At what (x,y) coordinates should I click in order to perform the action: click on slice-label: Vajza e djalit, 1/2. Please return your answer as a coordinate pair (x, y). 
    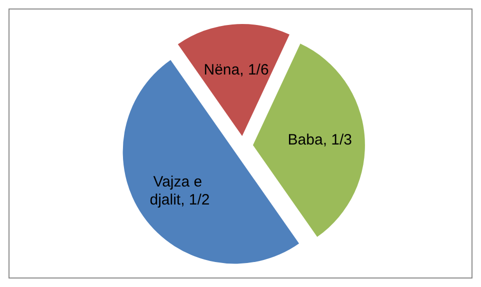
    Looking at the image, I should click on (180, 191).